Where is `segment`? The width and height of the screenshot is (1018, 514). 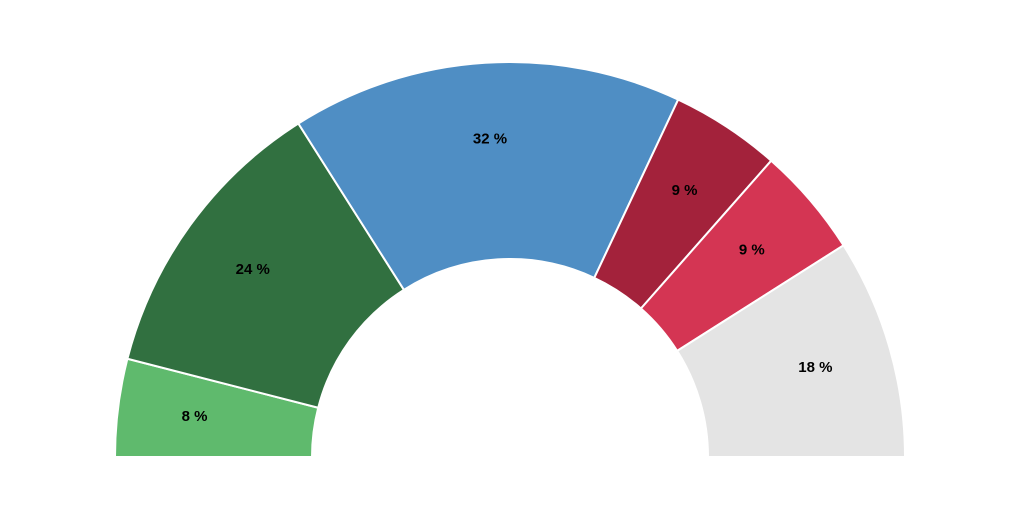 segment is located at coordinates (791, 351).